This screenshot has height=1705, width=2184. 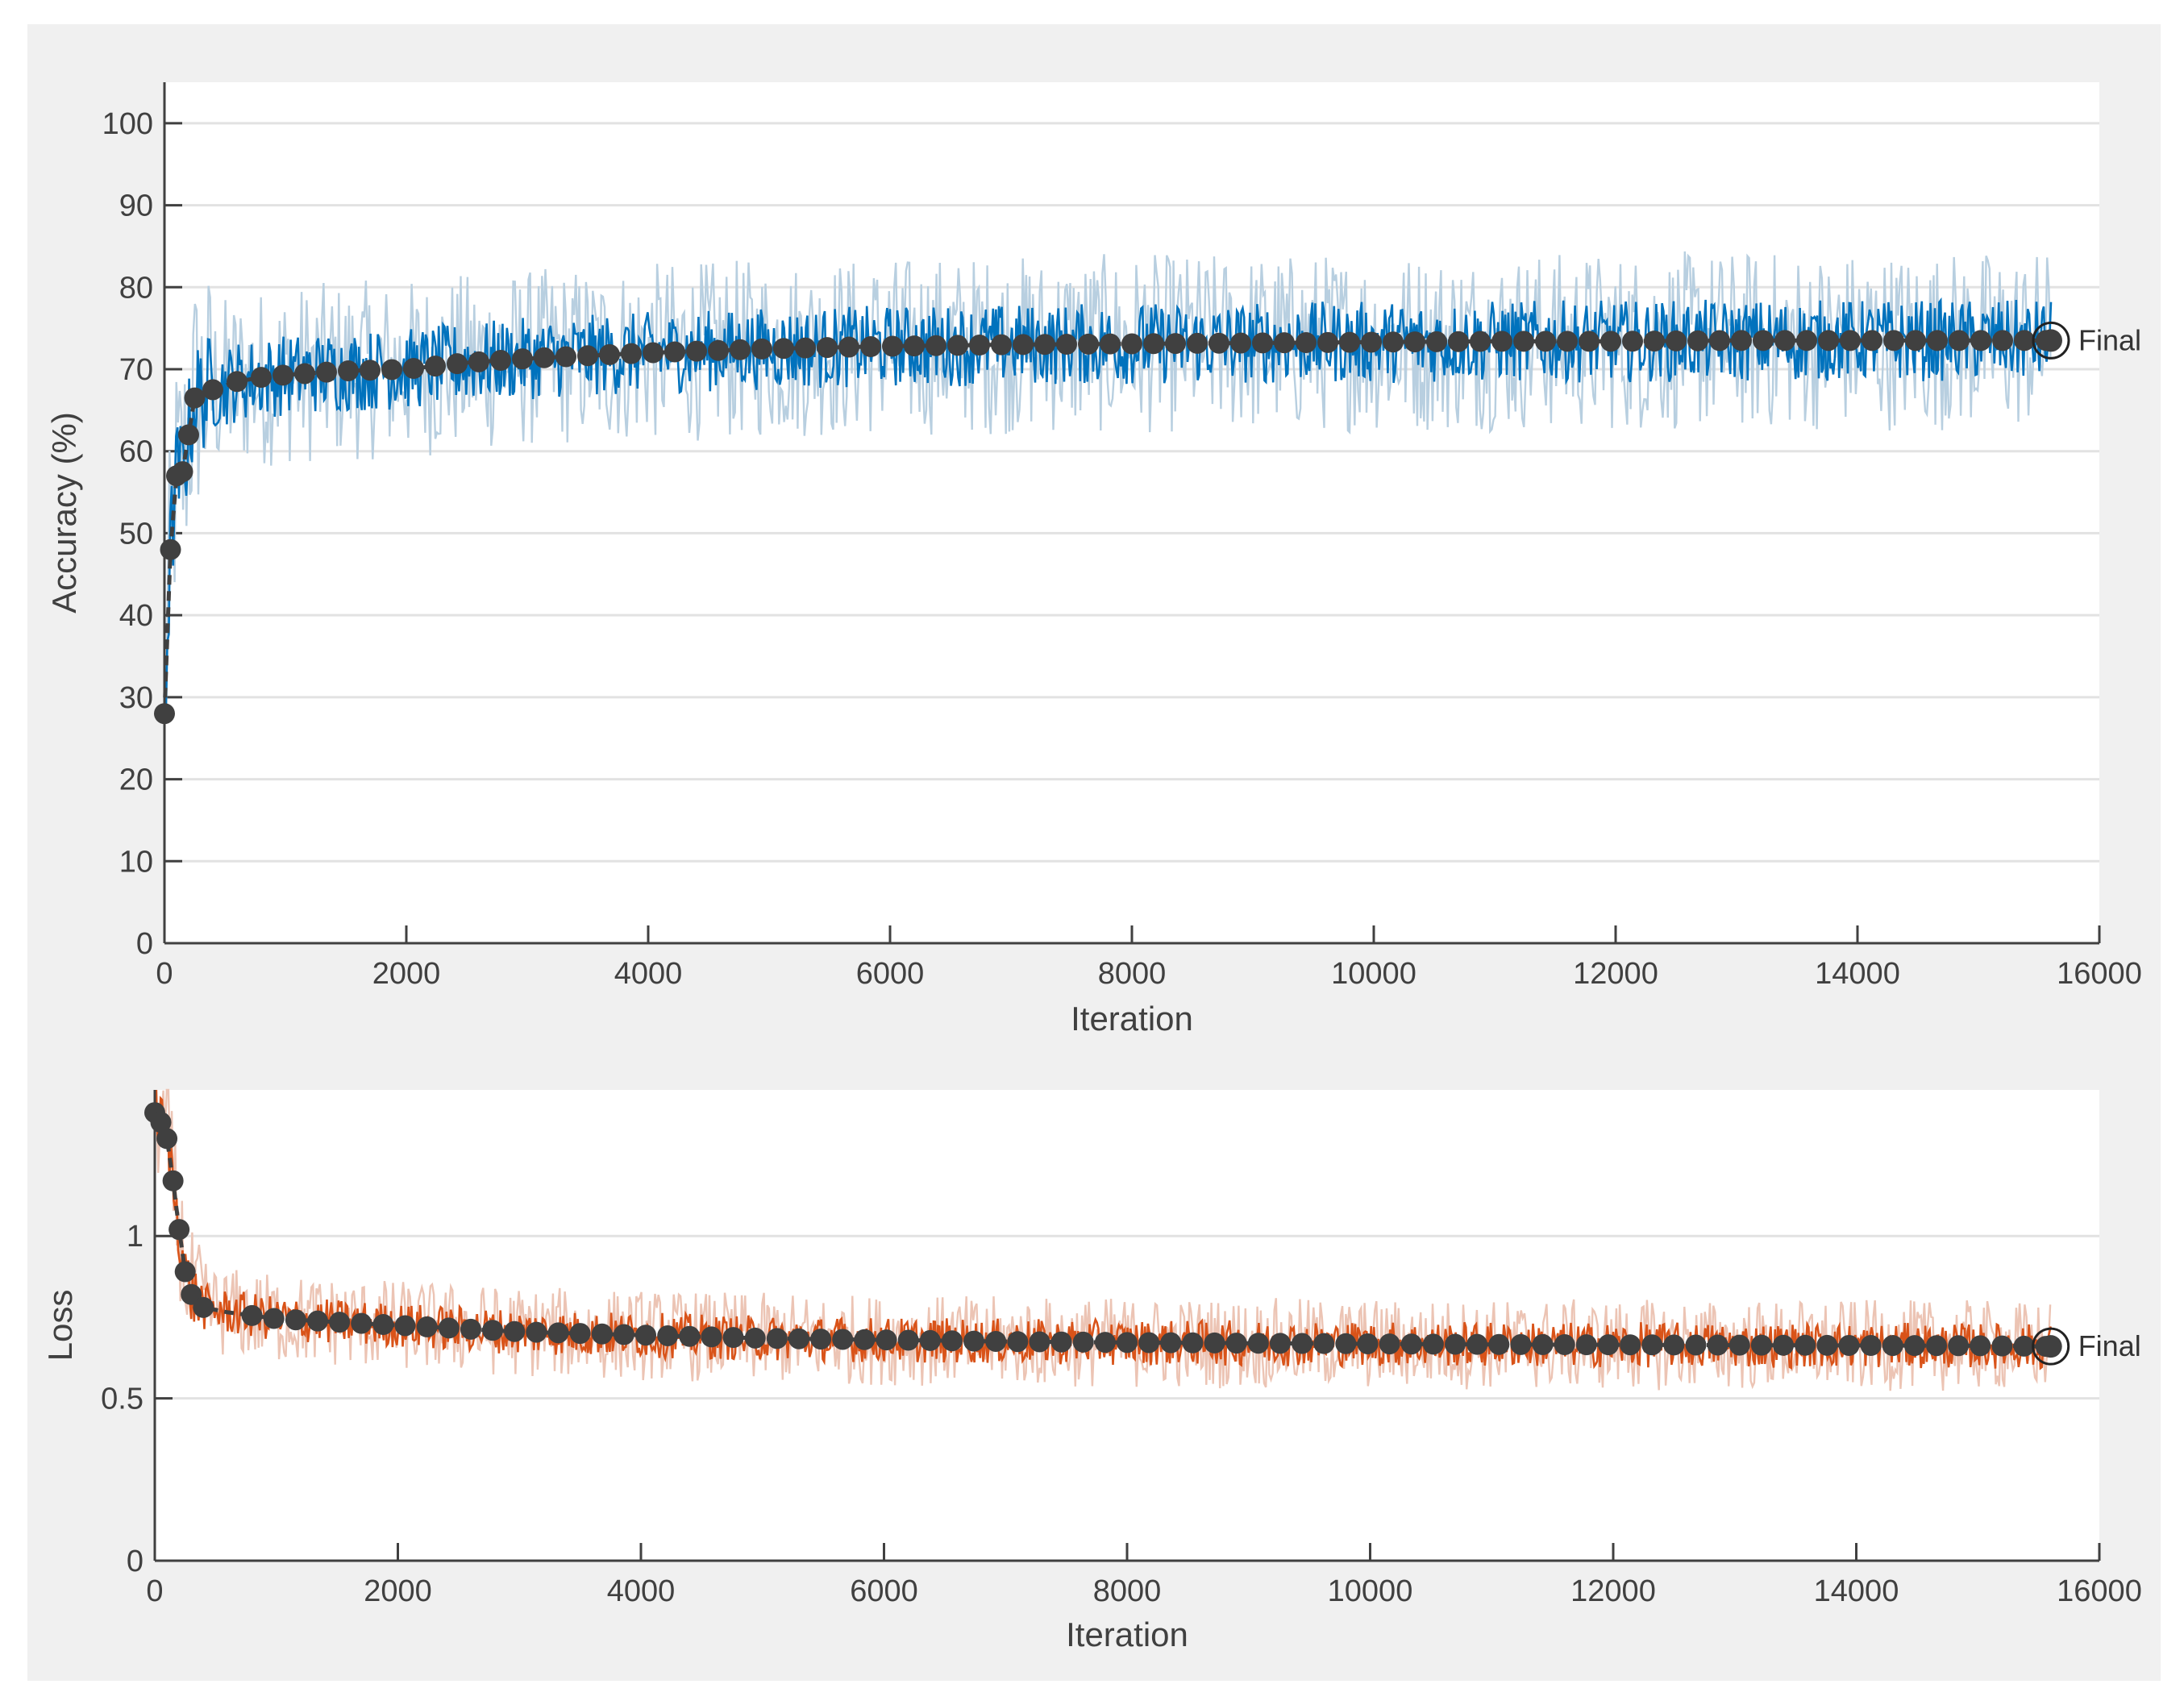 What do you see at coordinates (1132, 1019) in the screenshot?
I see `accuracy-x-axis-title: Iteration` at bounding box center [1132, 1019].